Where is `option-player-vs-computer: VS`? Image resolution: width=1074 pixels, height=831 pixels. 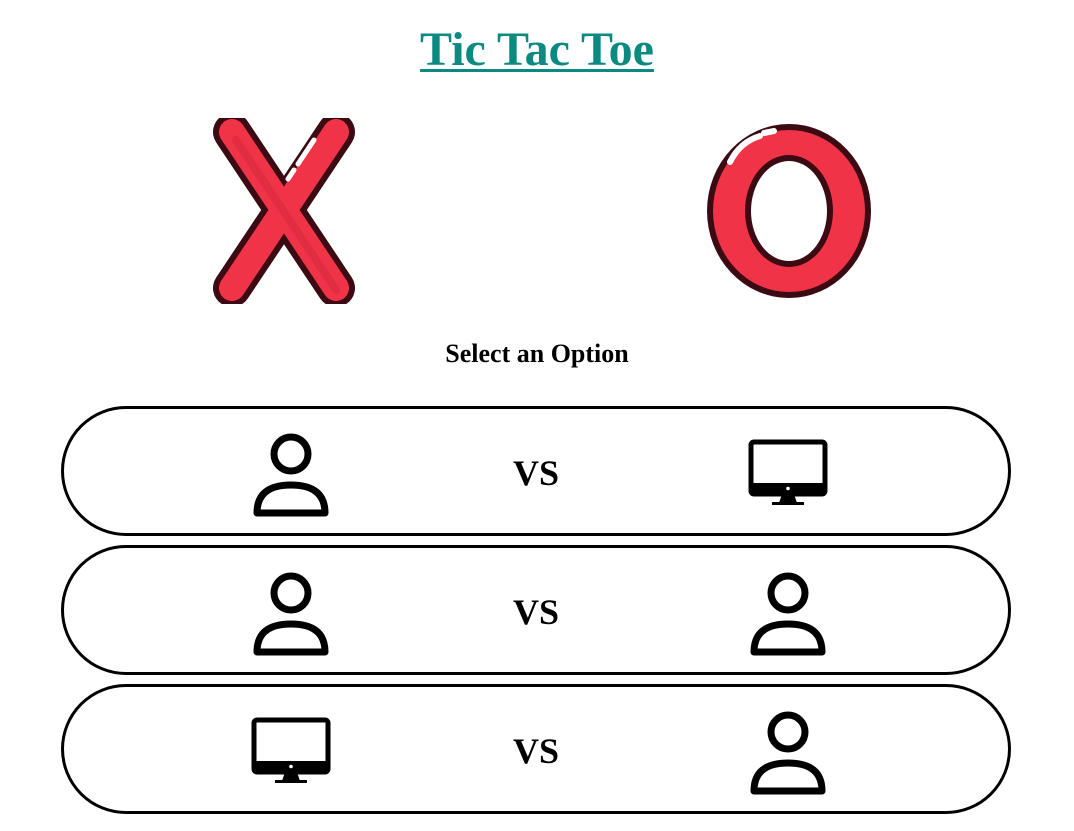
option-player-vs-computer: VS is located at coordinates (536, 471).